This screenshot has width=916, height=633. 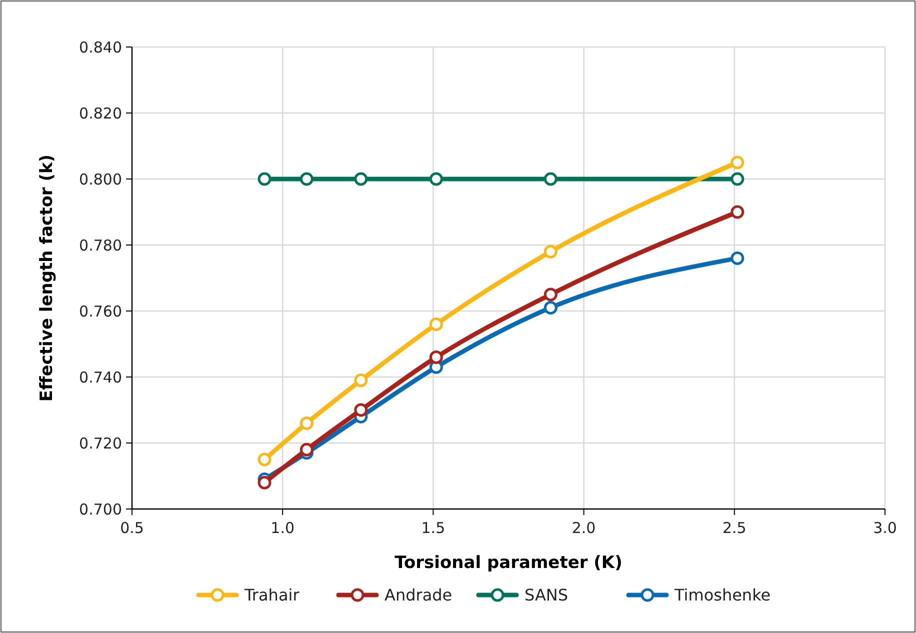 What do you see at coordinates (100, 179) in the screenshot?
I see `y-tick-label: 0.800` at bounding box center [100, 179].